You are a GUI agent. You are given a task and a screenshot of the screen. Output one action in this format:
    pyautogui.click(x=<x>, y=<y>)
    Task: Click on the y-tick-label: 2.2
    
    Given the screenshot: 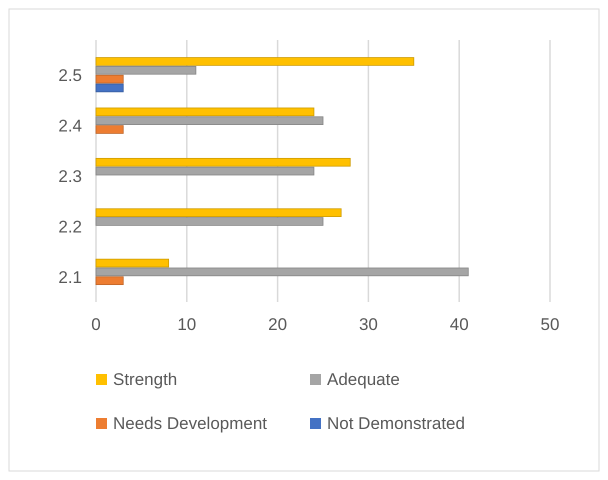 What is the action you would take?
    pyautogui.click(x=70, y=226)
    